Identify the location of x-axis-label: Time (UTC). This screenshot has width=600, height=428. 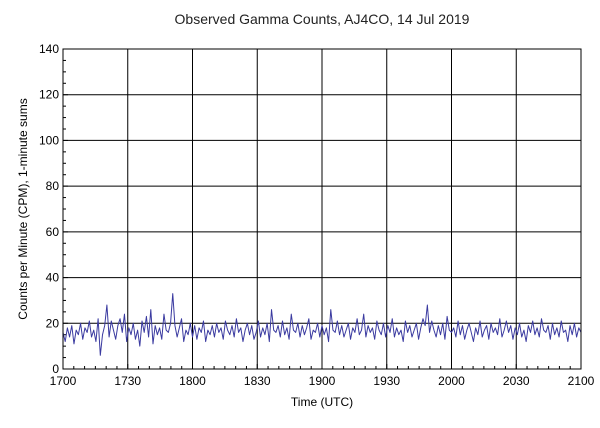
(322, 402).